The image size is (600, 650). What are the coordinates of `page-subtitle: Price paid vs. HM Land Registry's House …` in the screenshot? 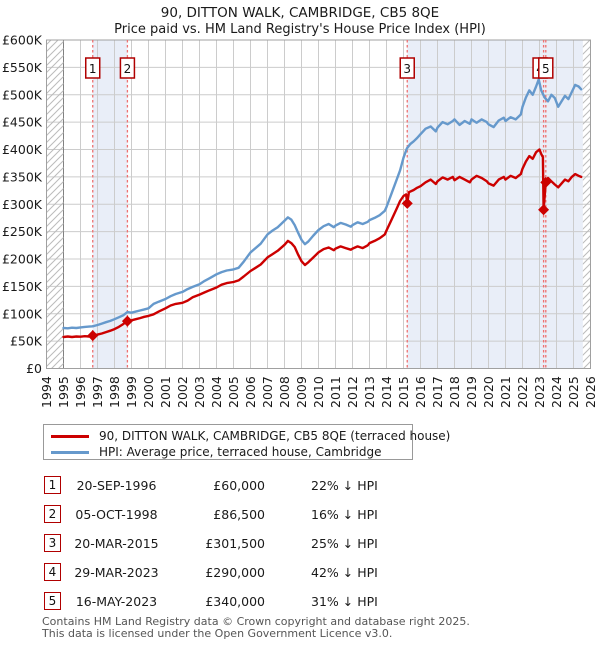 It's located at (300, 29).